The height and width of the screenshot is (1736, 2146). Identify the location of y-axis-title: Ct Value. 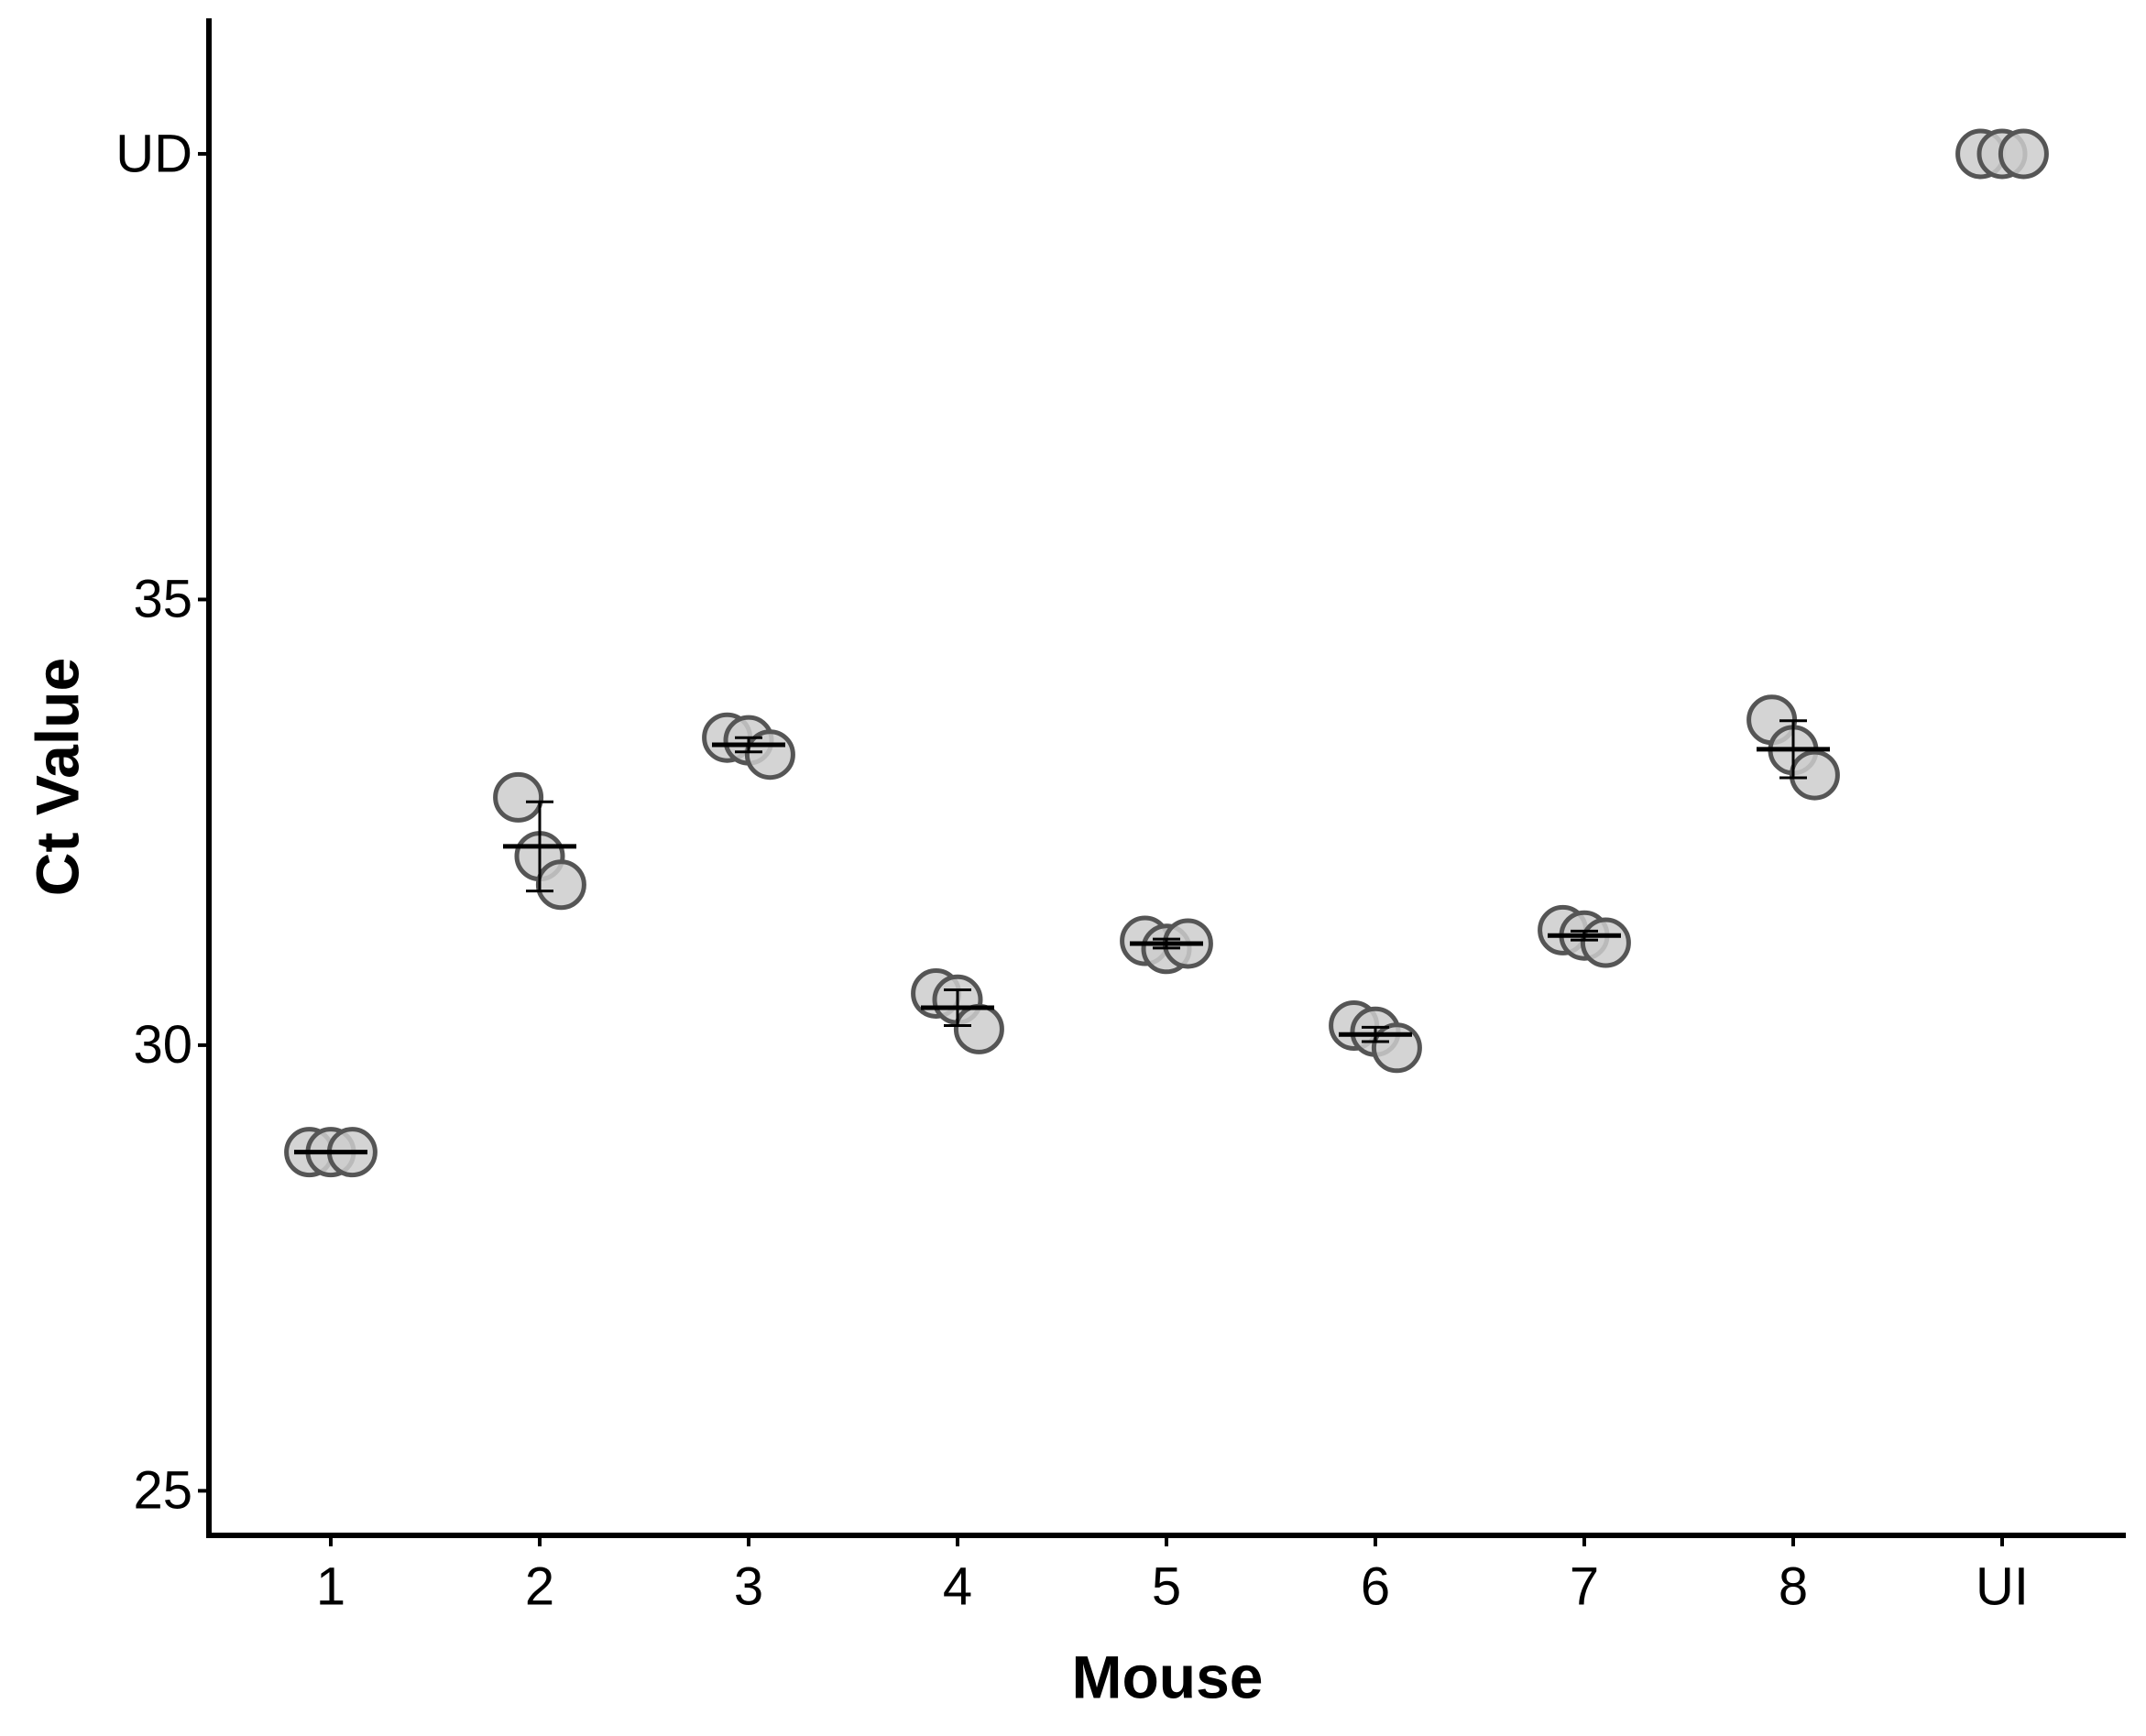
(57, 777).